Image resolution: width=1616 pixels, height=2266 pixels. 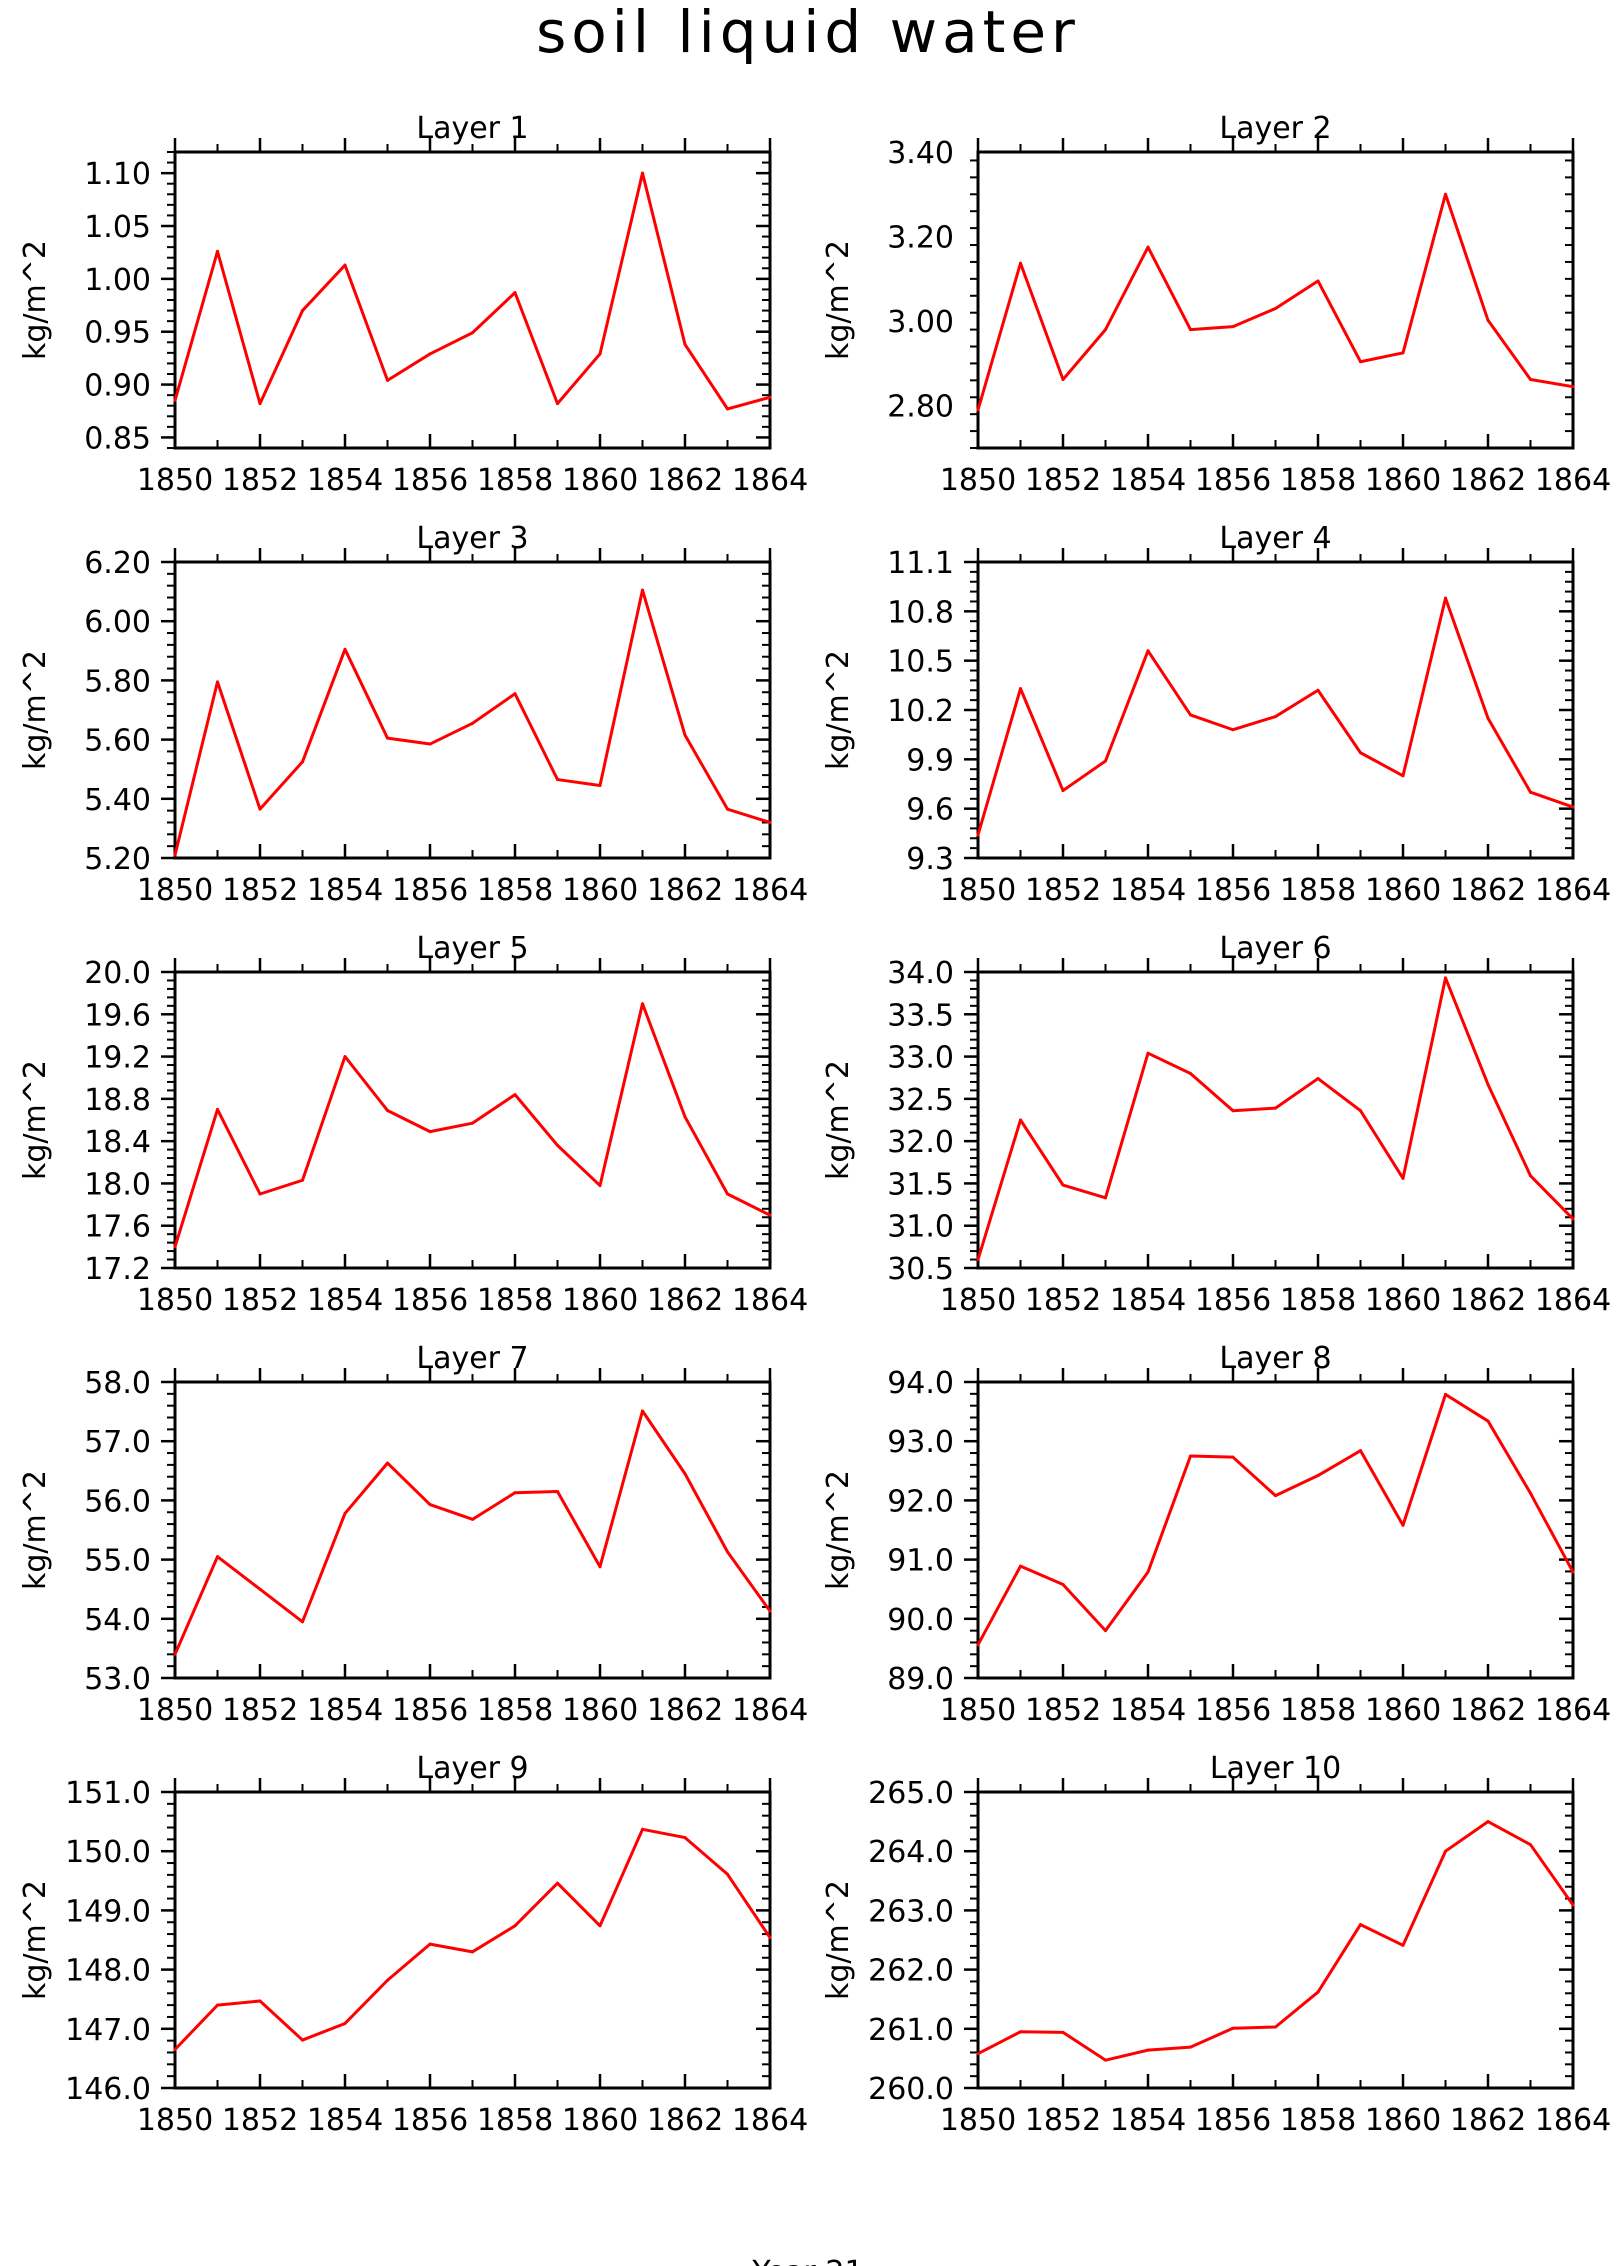 What do you see at coordinates (472, 300) in the screenshot?
I see `plot-frame` at bounding box center [472, 300].